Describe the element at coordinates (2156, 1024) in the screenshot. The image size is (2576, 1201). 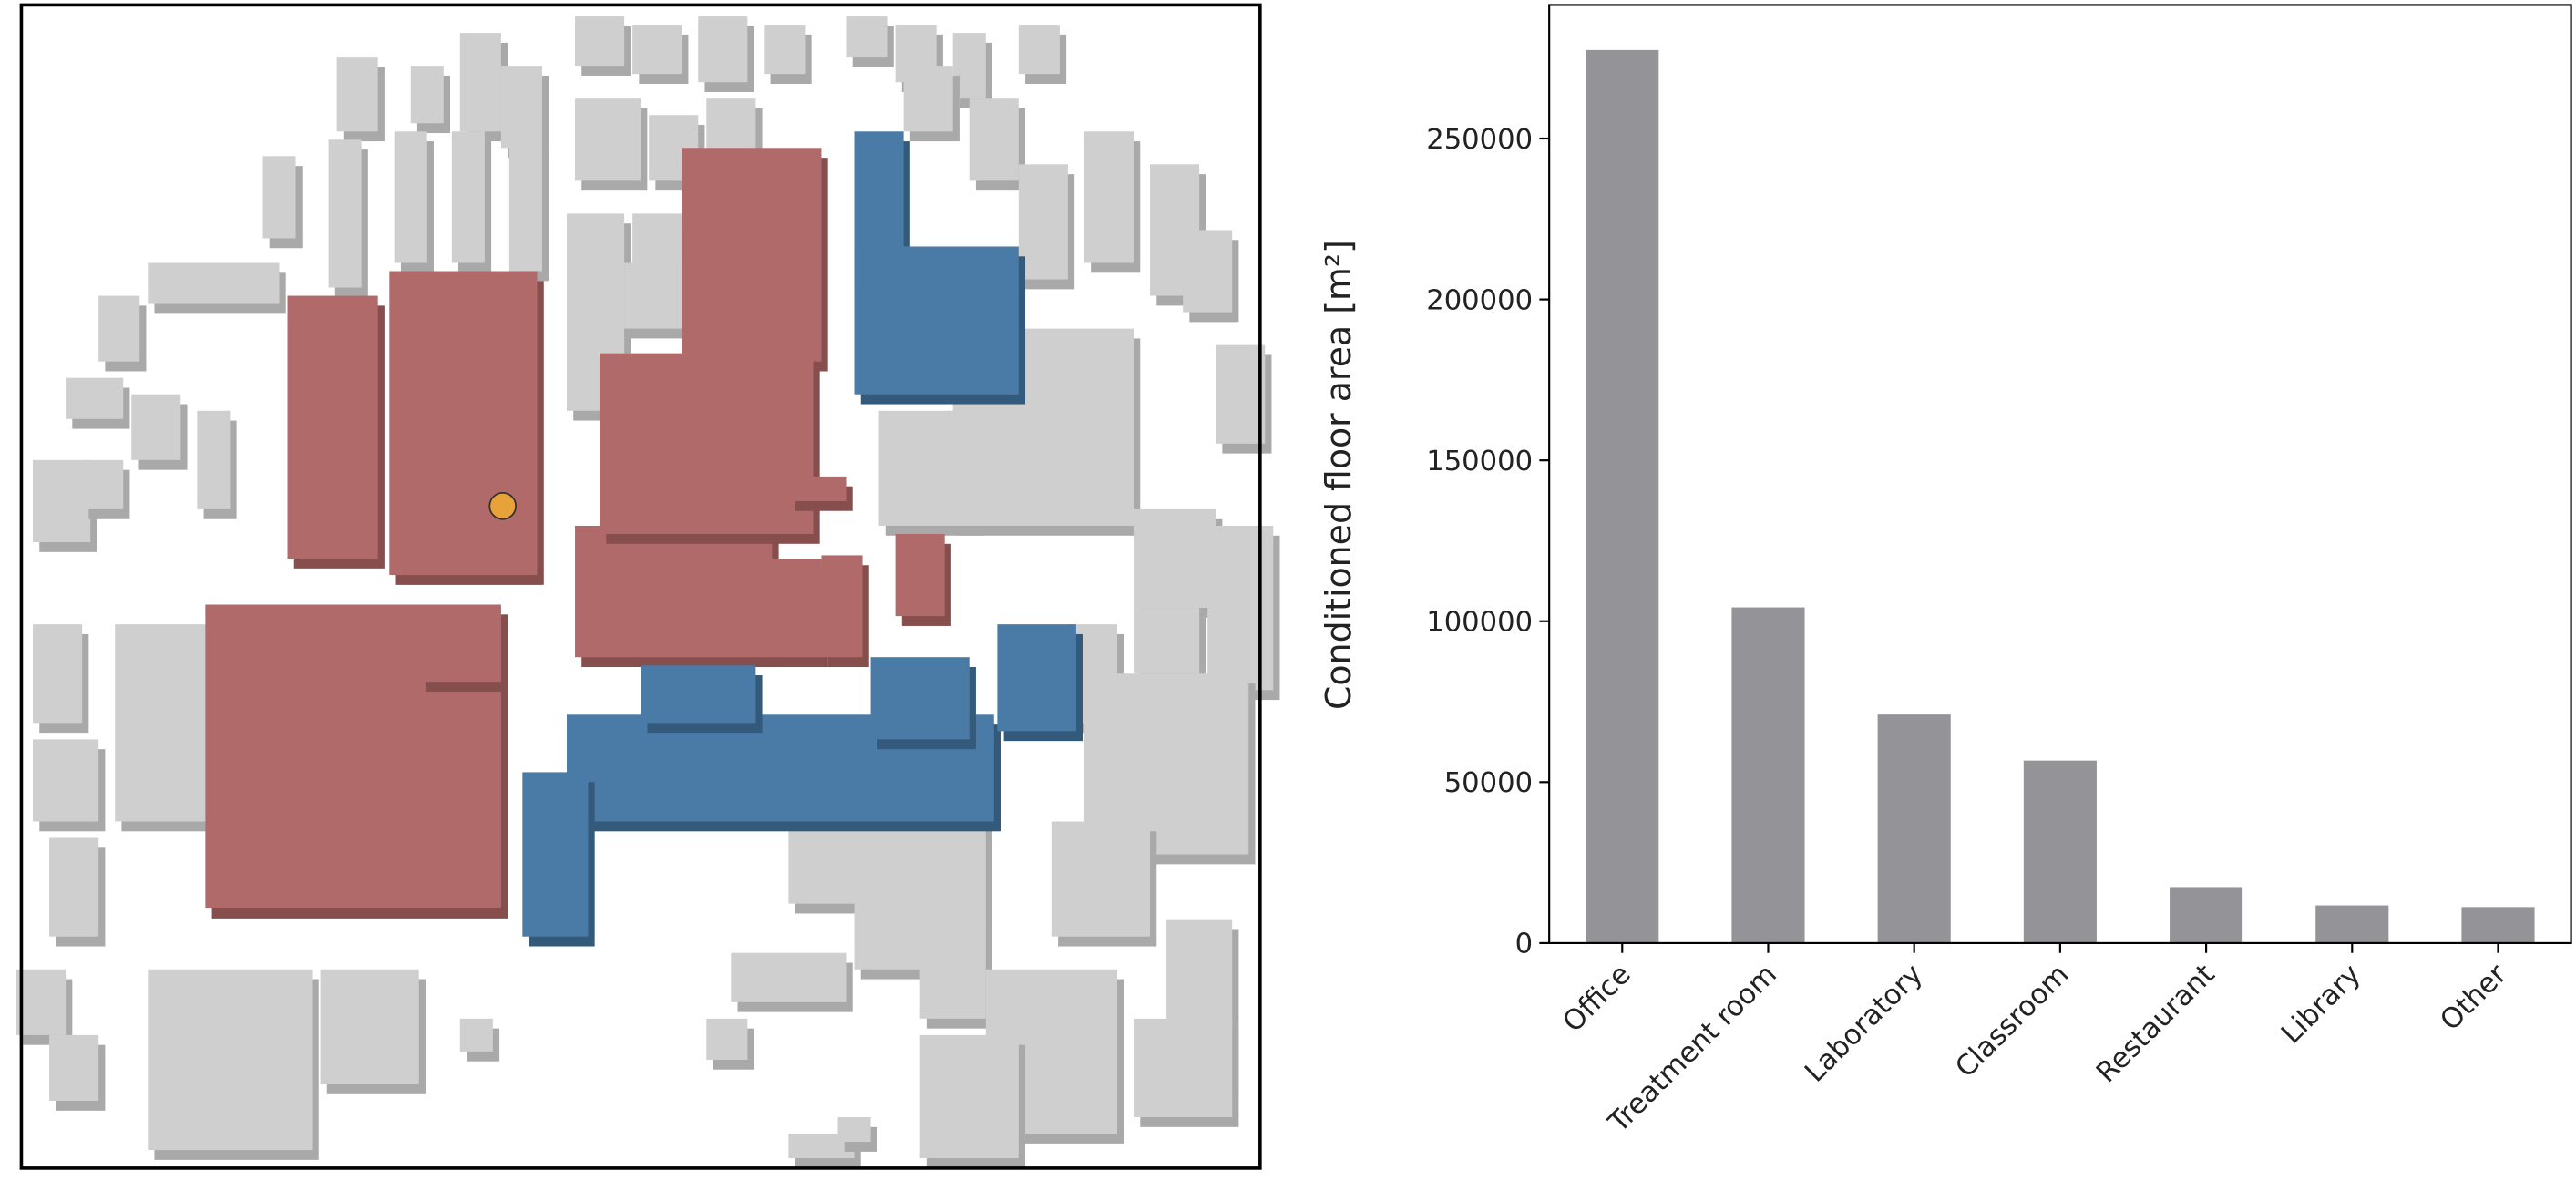
I see `x-tick-label: Restaurant` at that location.